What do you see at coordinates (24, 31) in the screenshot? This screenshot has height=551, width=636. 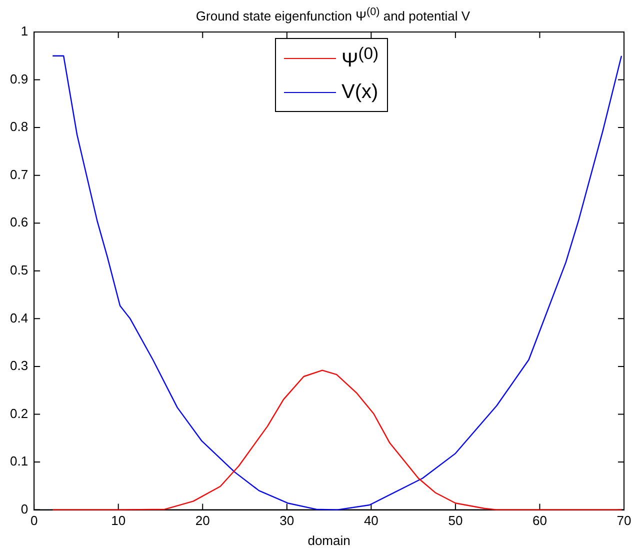 I see `y-tick-label: 1` at bounding box center [24, 31].